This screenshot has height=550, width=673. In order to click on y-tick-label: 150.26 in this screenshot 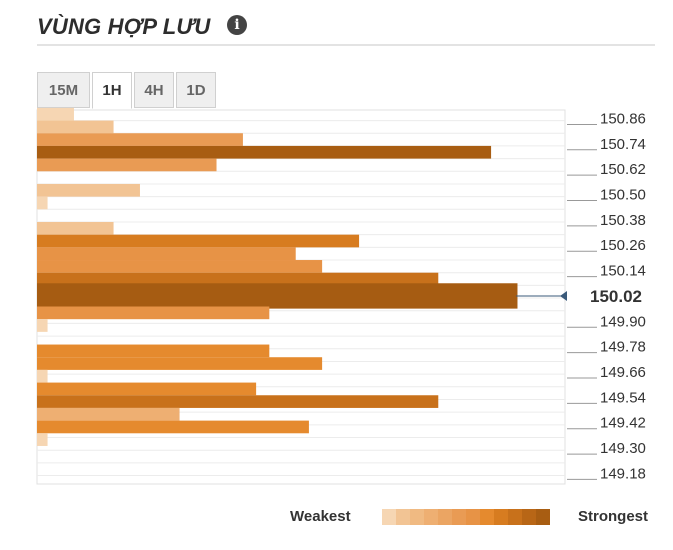, I will do `click(623, 245)`.